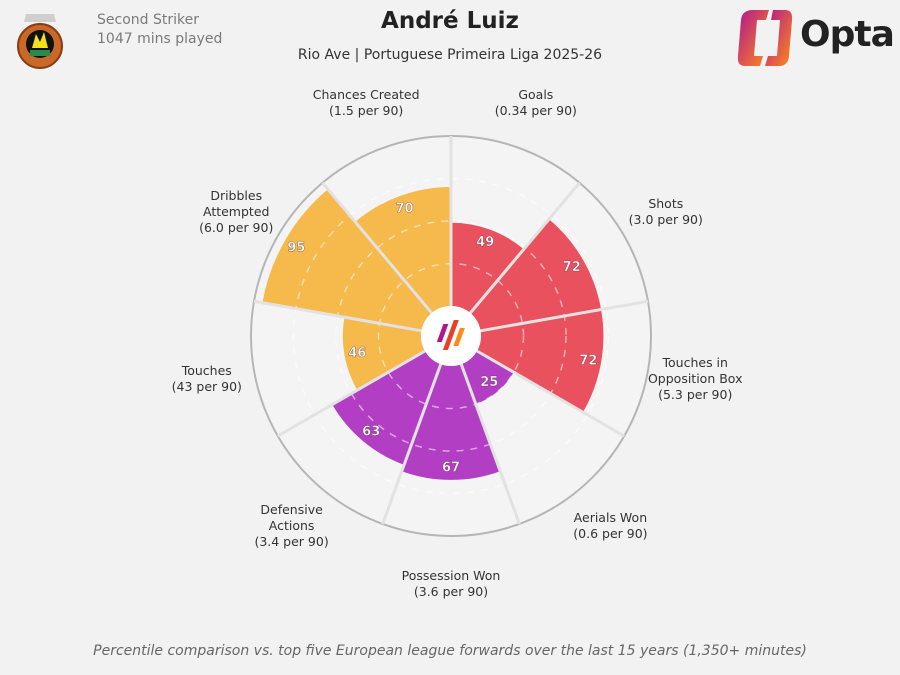 Image resolution: width=900 pixels, height=675 pixels. I want to click on percentile-label: 46, so click(357, 353).